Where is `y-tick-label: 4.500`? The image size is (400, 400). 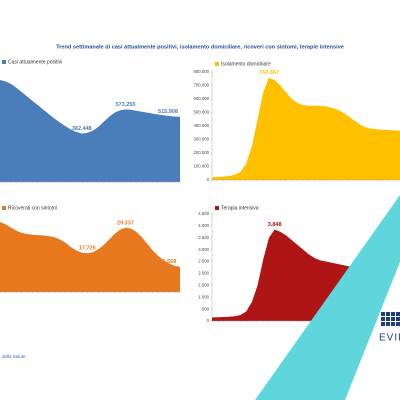 y-tick-label: 4.500 is located at coordinates (203, 213).